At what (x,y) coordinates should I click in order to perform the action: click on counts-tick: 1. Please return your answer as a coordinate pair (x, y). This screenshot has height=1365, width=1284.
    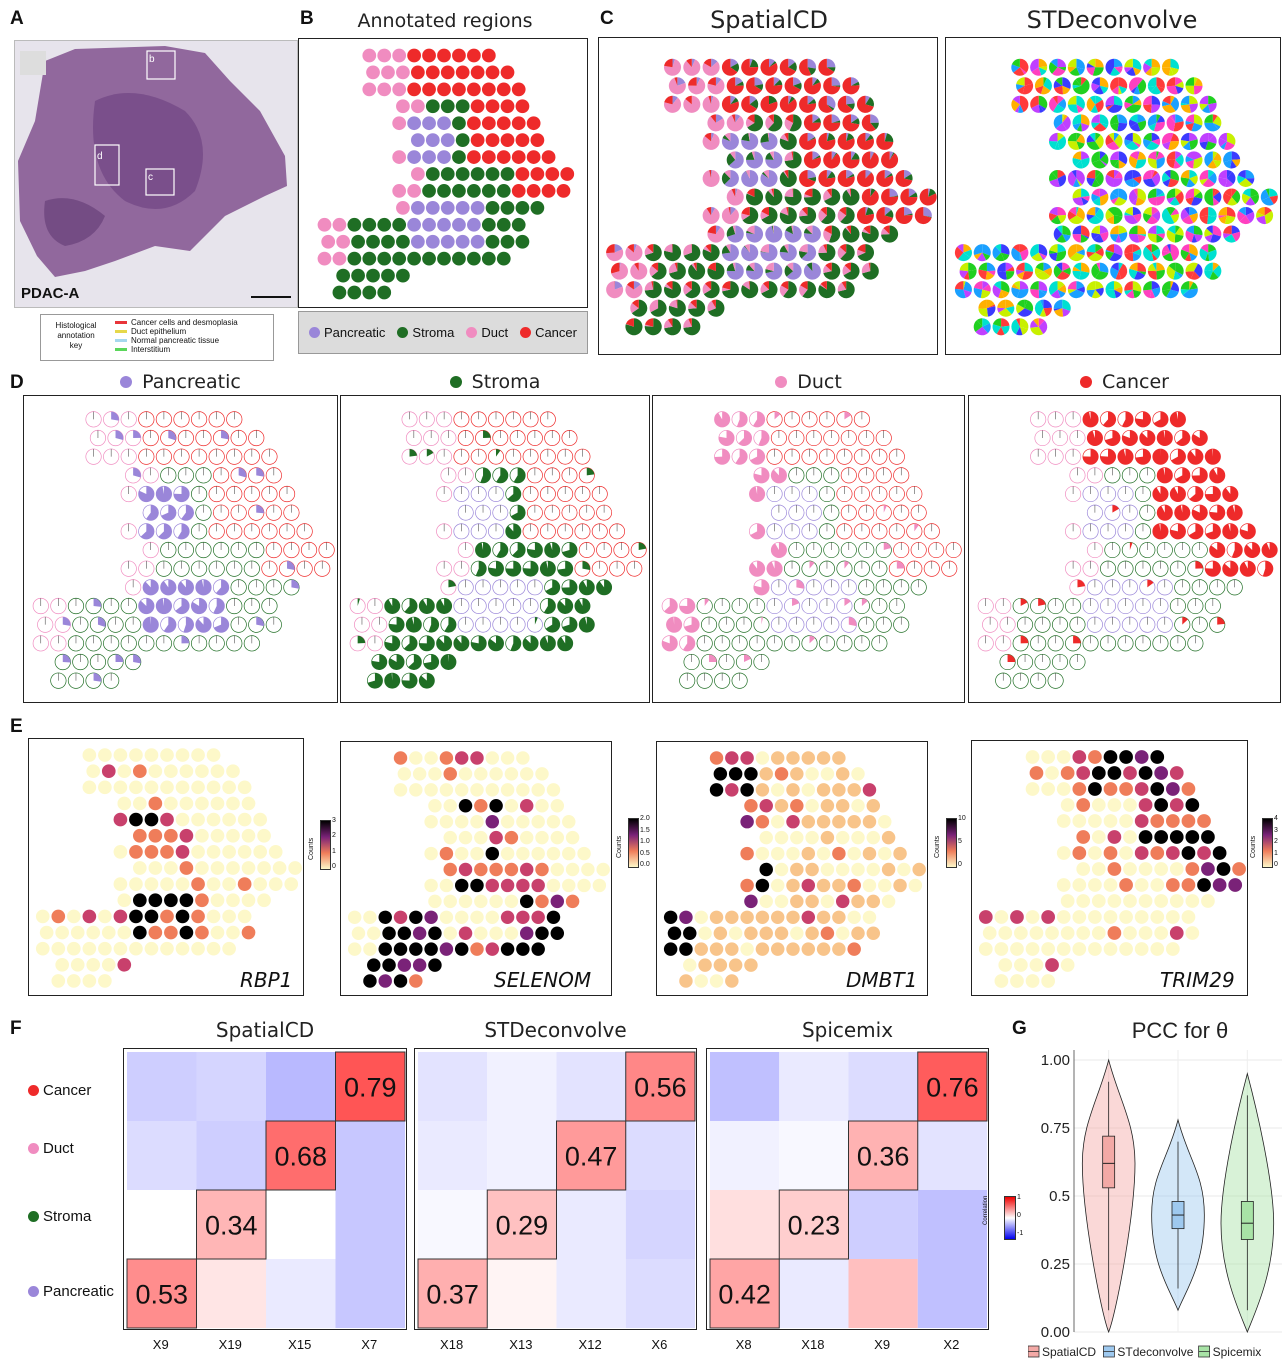
    Looking at the image, I should click on (1276, 853).